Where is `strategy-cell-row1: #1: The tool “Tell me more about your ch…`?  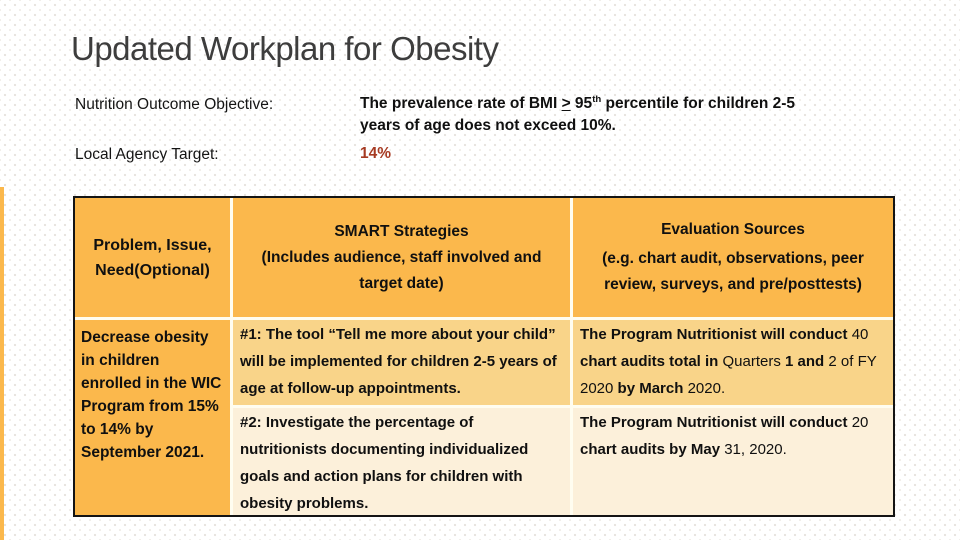
strategy-cell-row1: #1: The tool “Tell me more about your ch… is located at coordinates (401, 362).